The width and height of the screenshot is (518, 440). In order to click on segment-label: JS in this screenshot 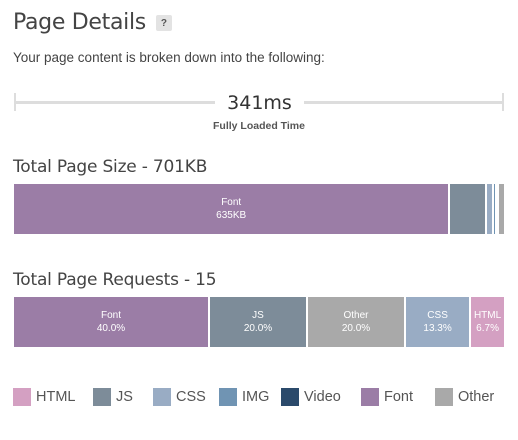, I will do `click(258, 315)`.